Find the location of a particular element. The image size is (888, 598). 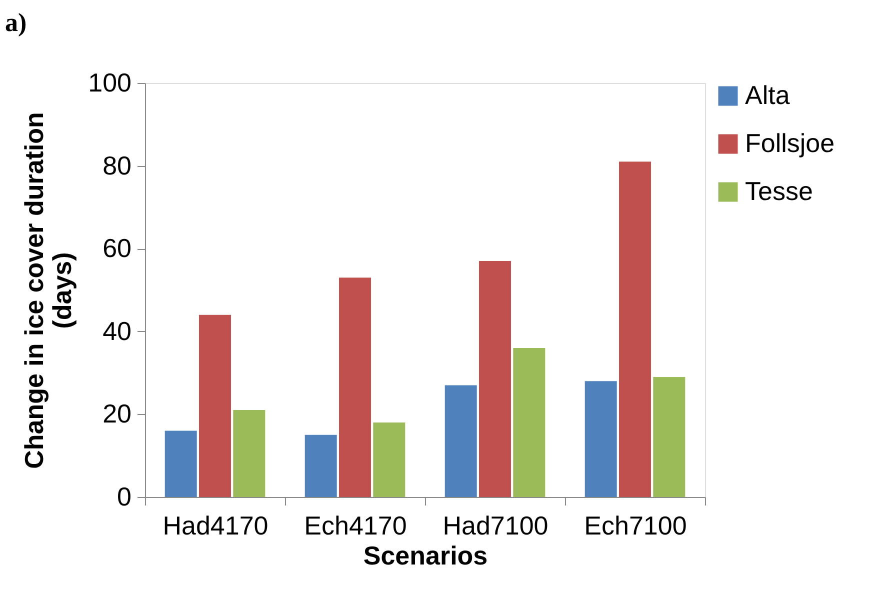

legend-label: Alta is located at coordinates (767, 95).